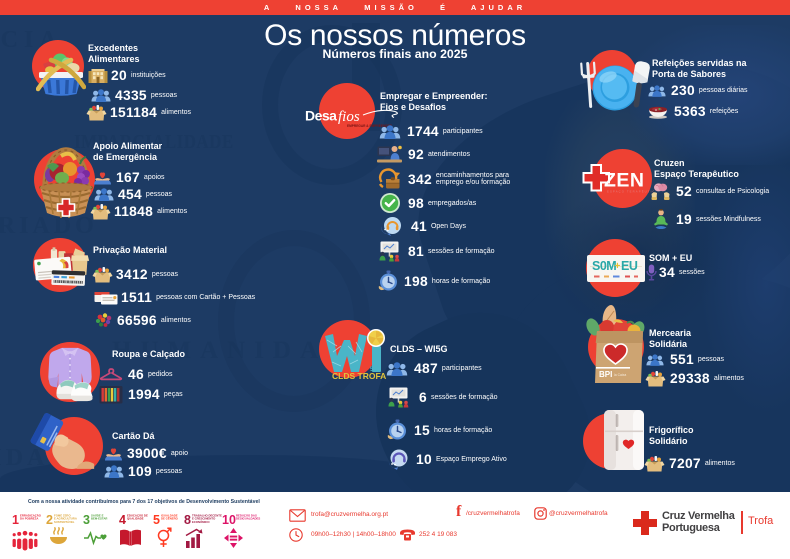 This screenshot has height=559, width=790. I want to click on svg-text: ESPAÇO TERAPÊUTICO, so click(630, 191).